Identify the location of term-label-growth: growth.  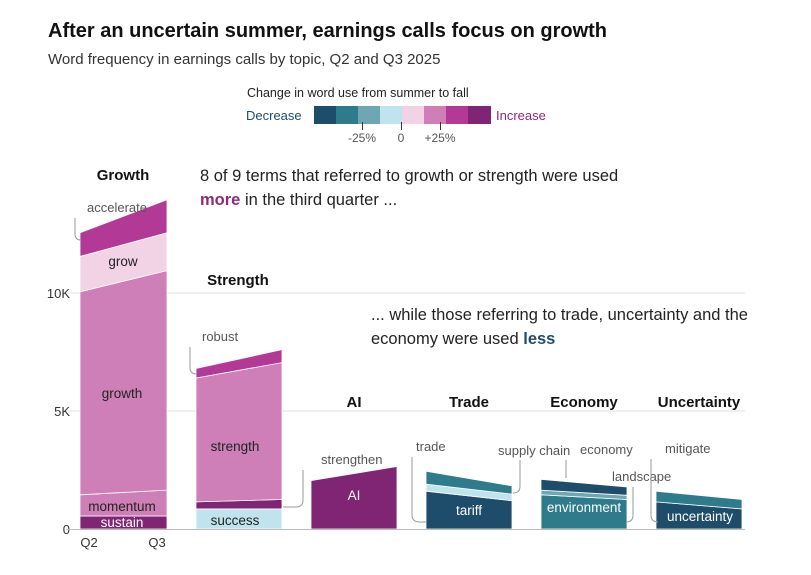
(122, 393).